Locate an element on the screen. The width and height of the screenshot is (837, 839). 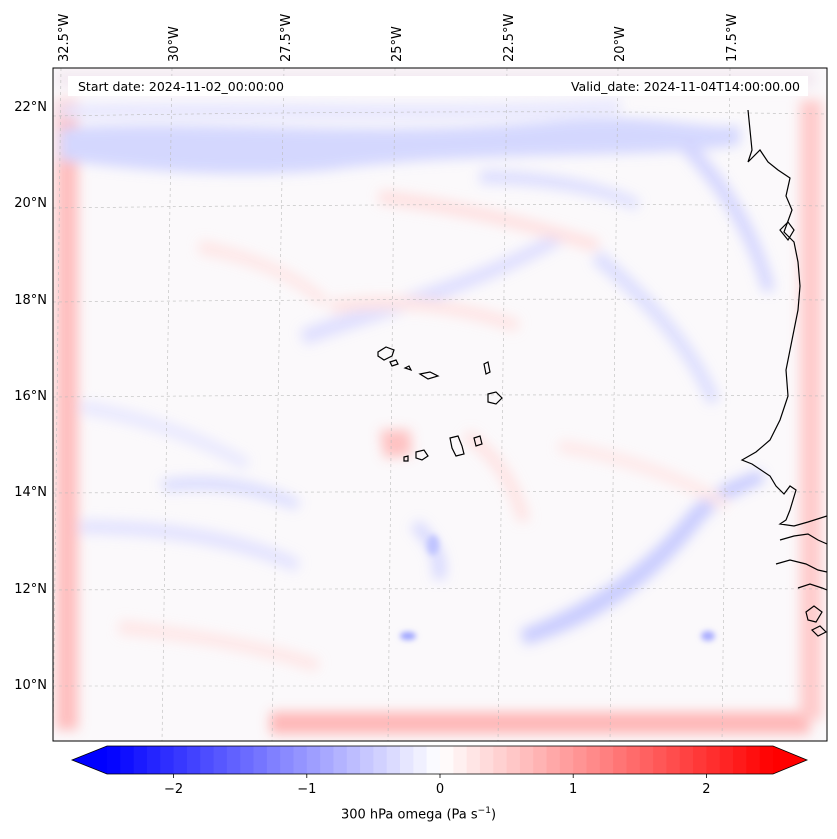
start-date-label: Start date: 2024-11-02_00:00:00 is located at coordinates (181, 86).